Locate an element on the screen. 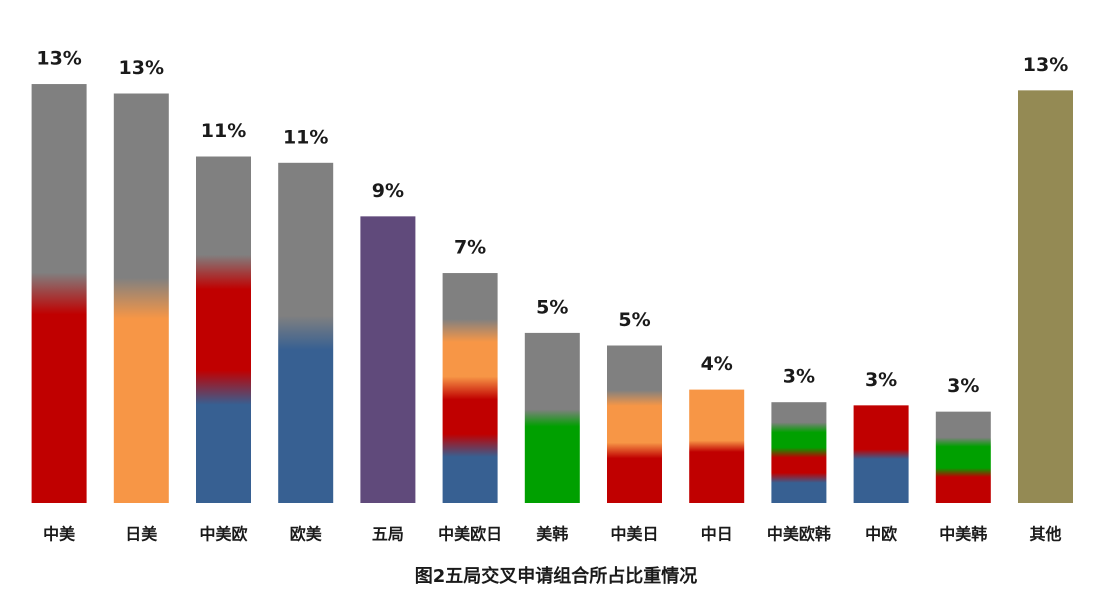 This screenshot has width=1111, height=596. x-tick-label: 中美韩 is located at coordinates (963, 534).